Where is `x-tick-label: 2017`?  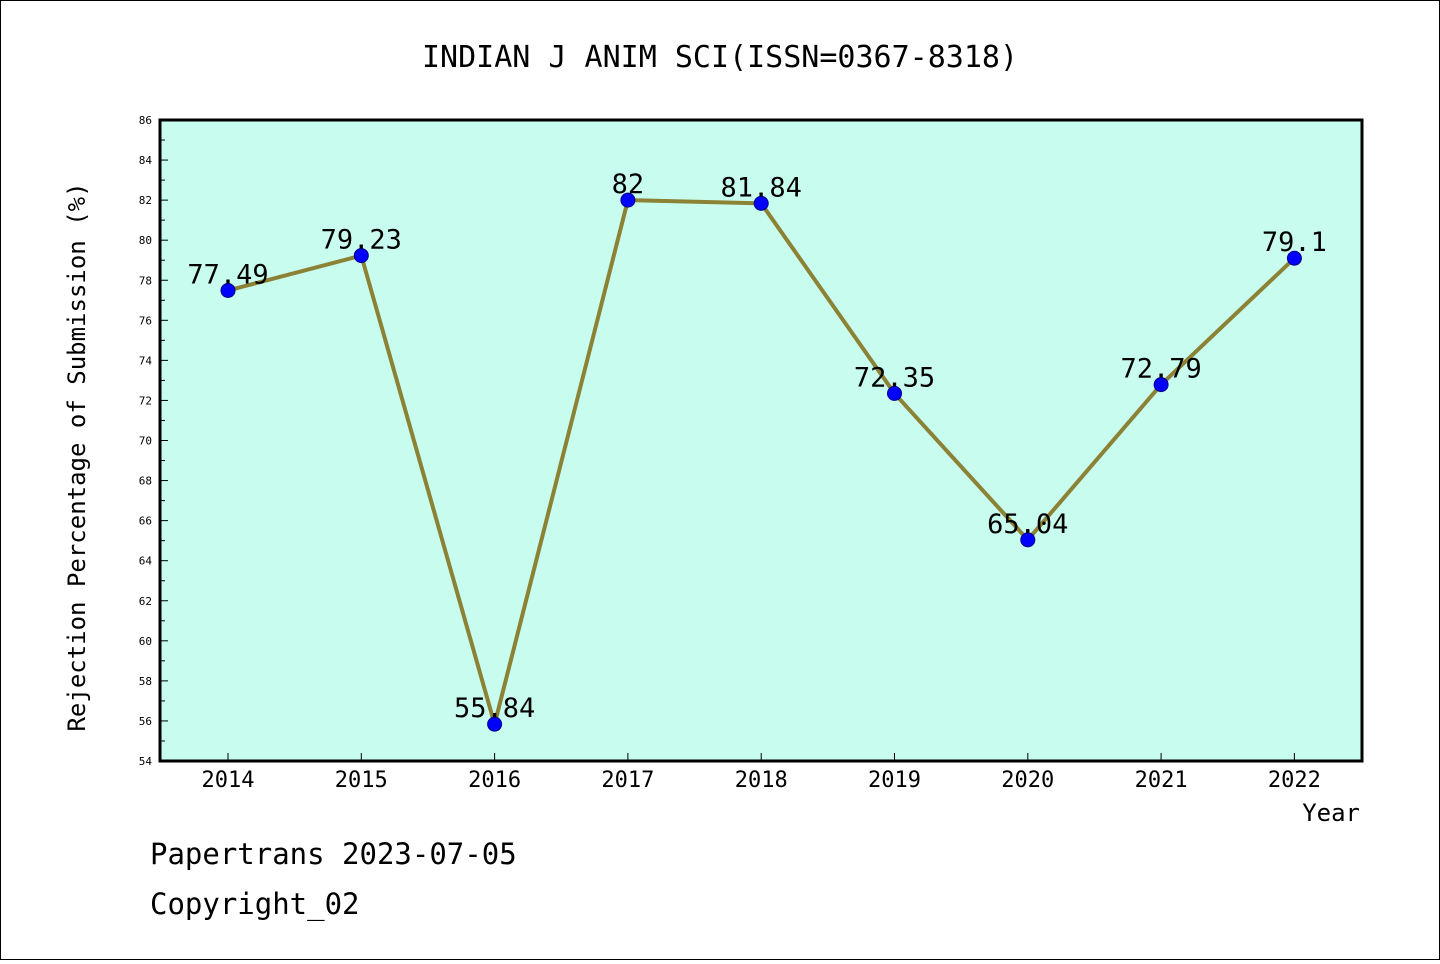 x-tick-label: 2017 is located at coordinates (627, 780).